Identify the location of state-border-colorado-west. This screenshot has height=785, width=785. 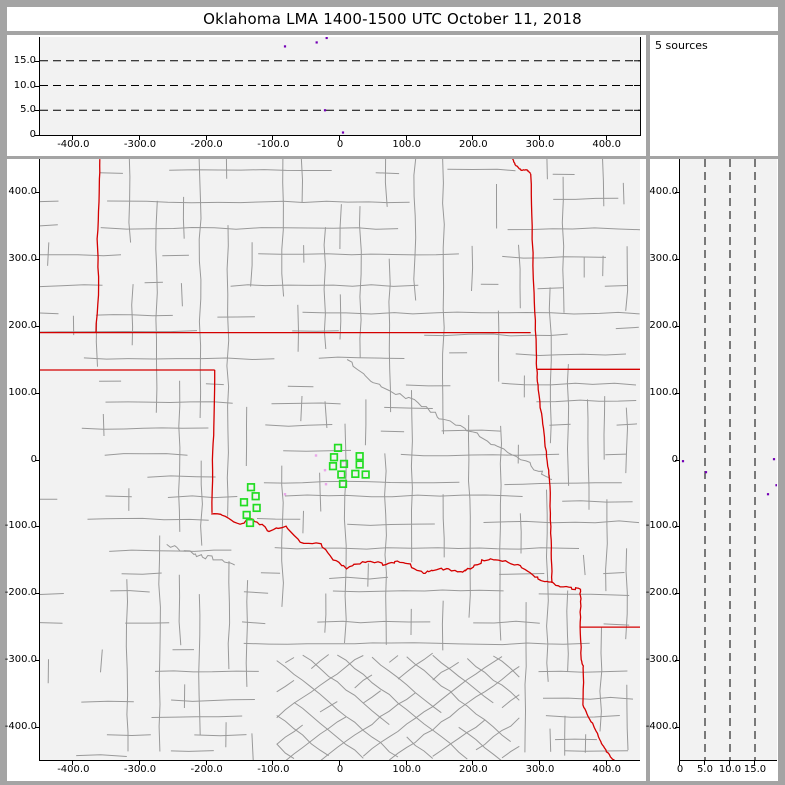
(98, 246).